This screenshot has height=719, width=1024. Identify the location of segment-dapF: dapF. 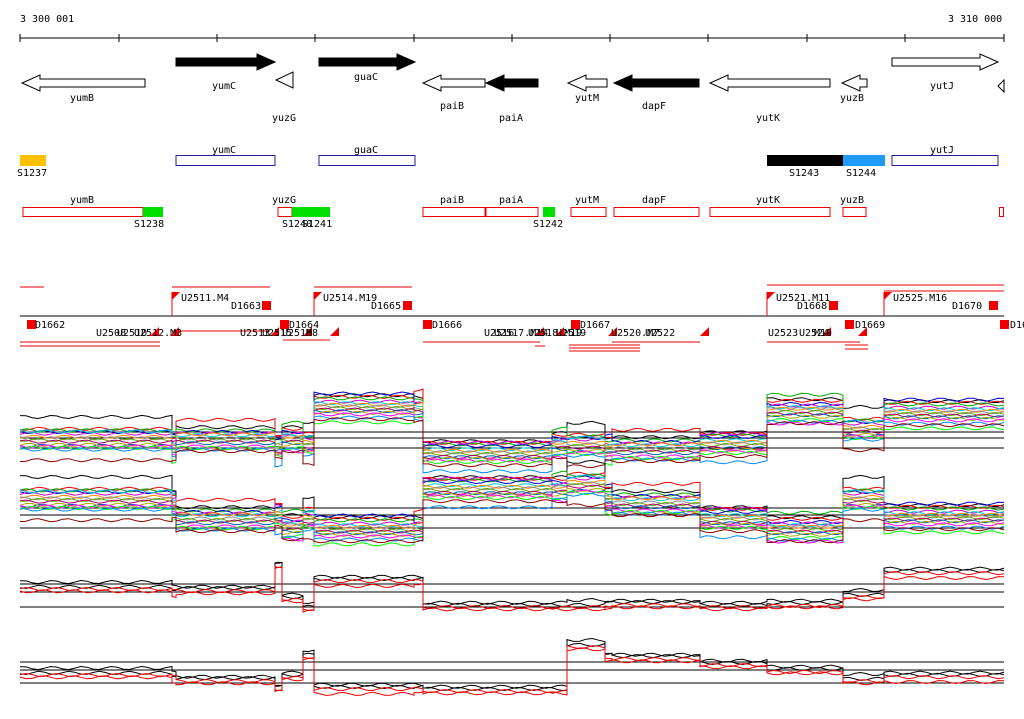
(656, 206).